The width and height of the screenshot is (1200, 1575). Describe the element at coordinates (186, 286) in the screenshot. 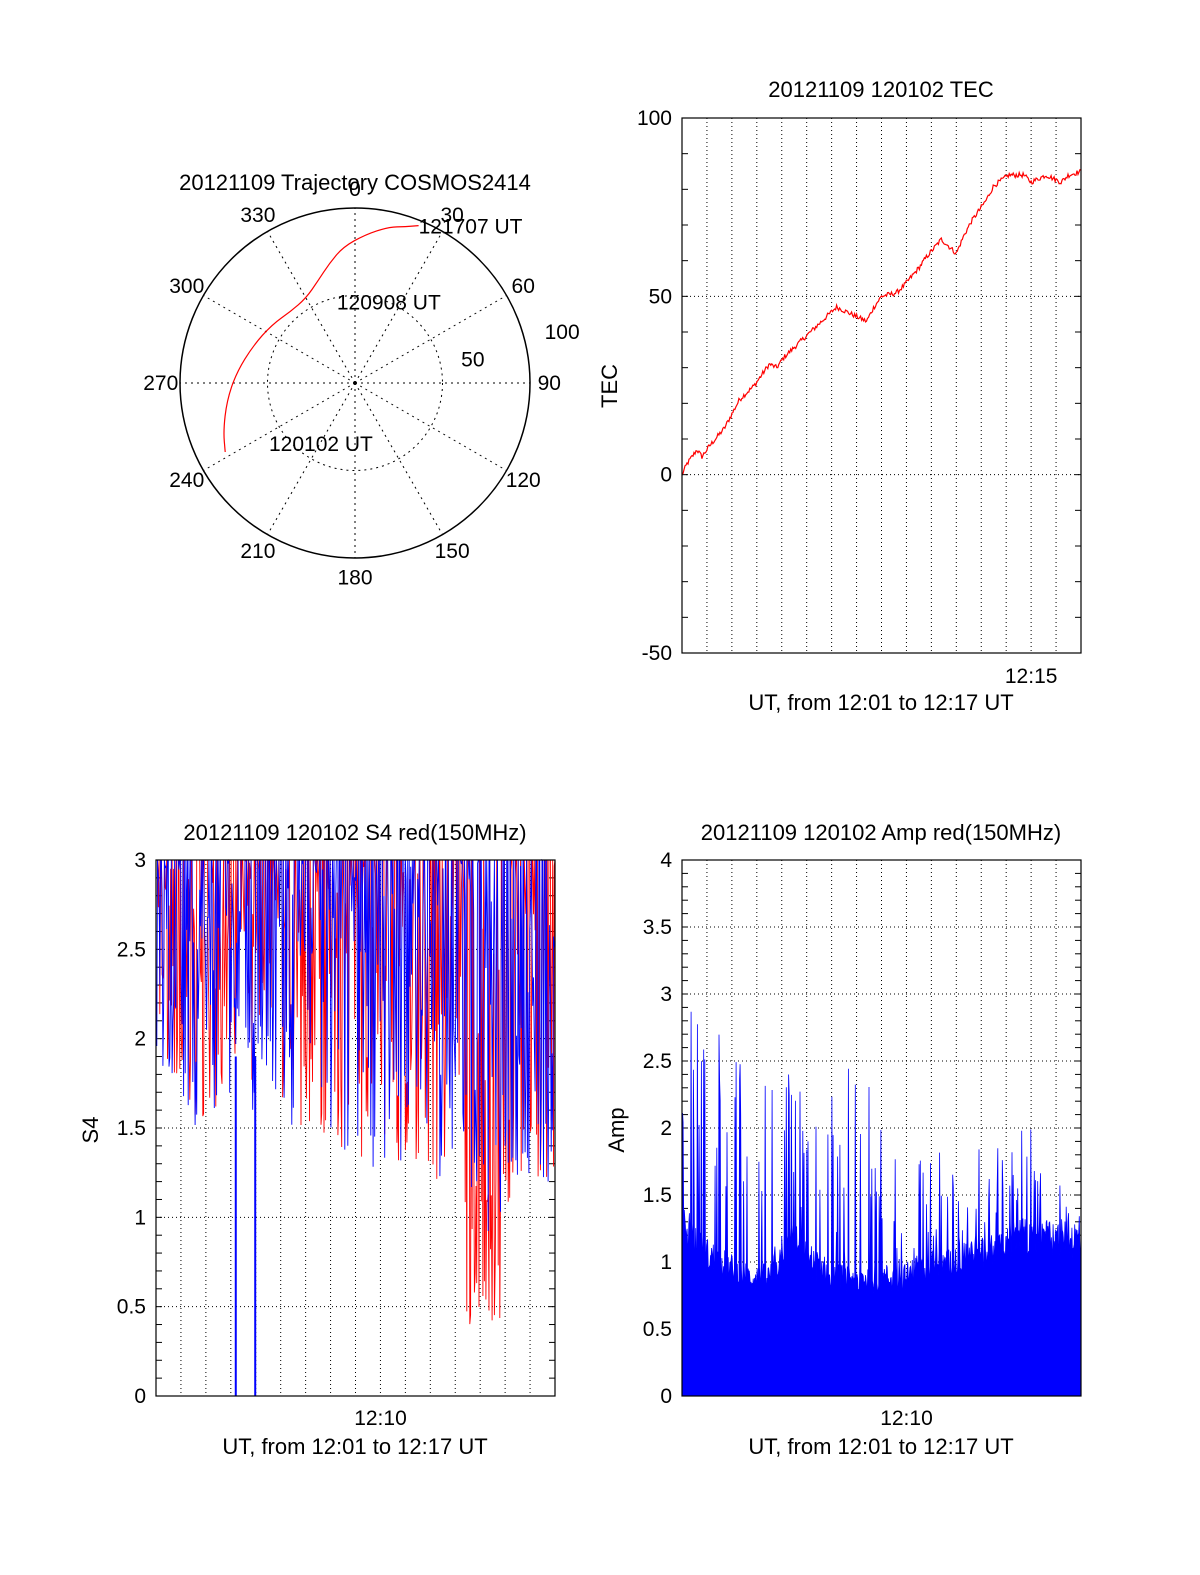

I see `azimuth-label: 300` at that location.